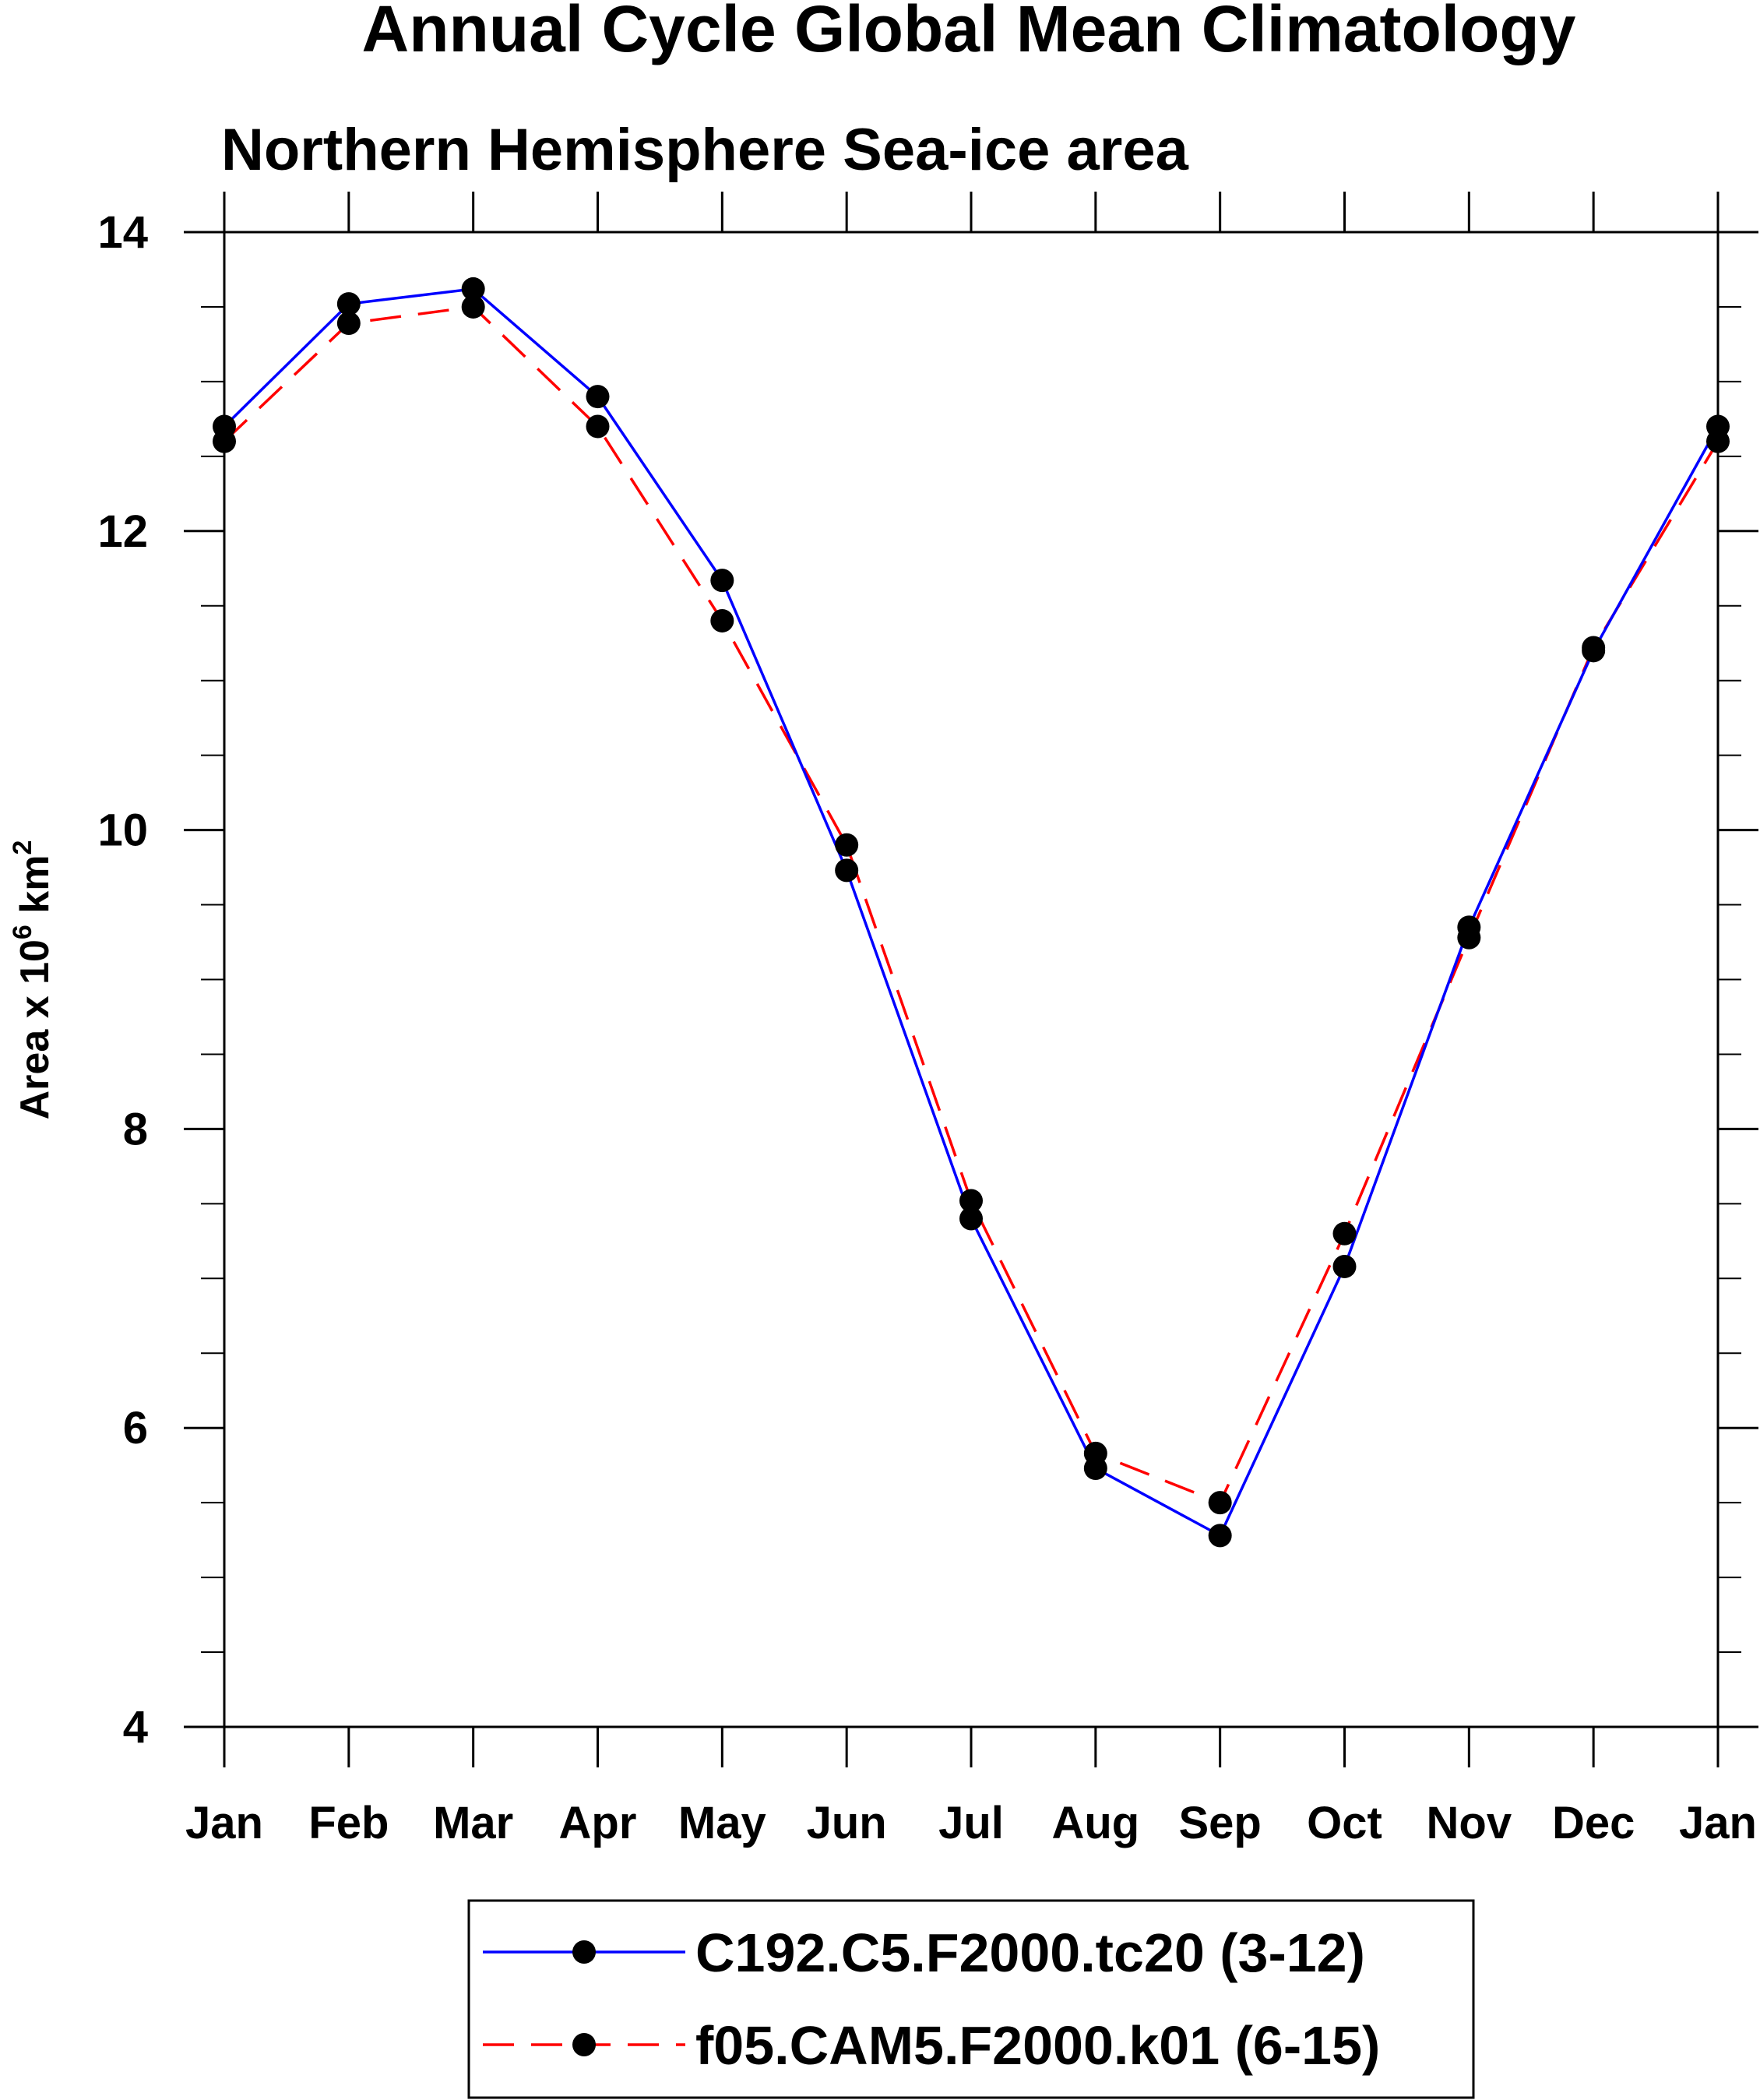 The width and height of the screenshot is (1760, 2100). What do you see at coordinates (33, 980) in the screenshot?
I see `y-axis-label: Area x 106 km2` at bounding box center [33, 980].